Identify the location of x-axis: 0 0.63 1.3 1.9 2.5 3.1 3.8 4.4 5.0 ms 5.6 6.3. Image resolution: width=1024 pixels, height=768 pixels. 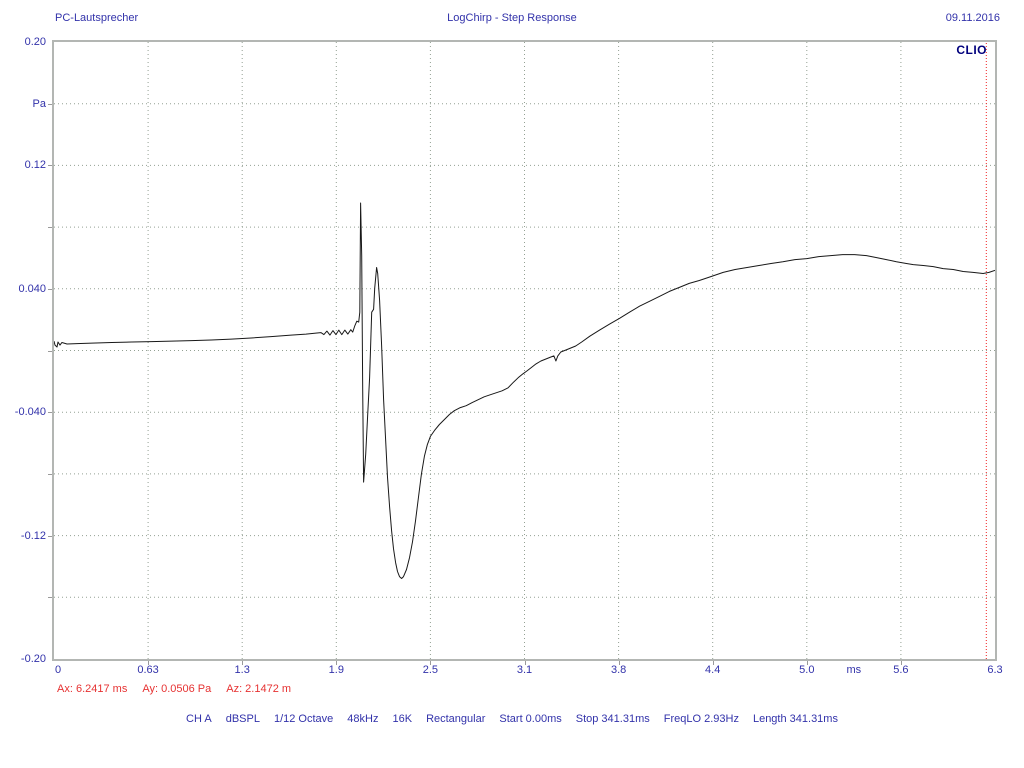
(532, 672).